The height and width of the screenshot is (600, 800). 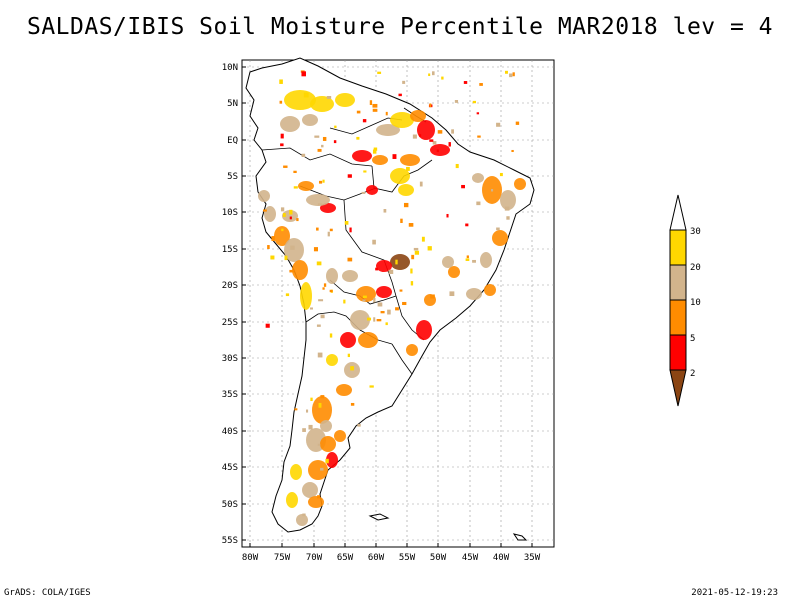 I want to click on footer-credit: GrADS: COLA/IGES, so click(x=47, y=593).